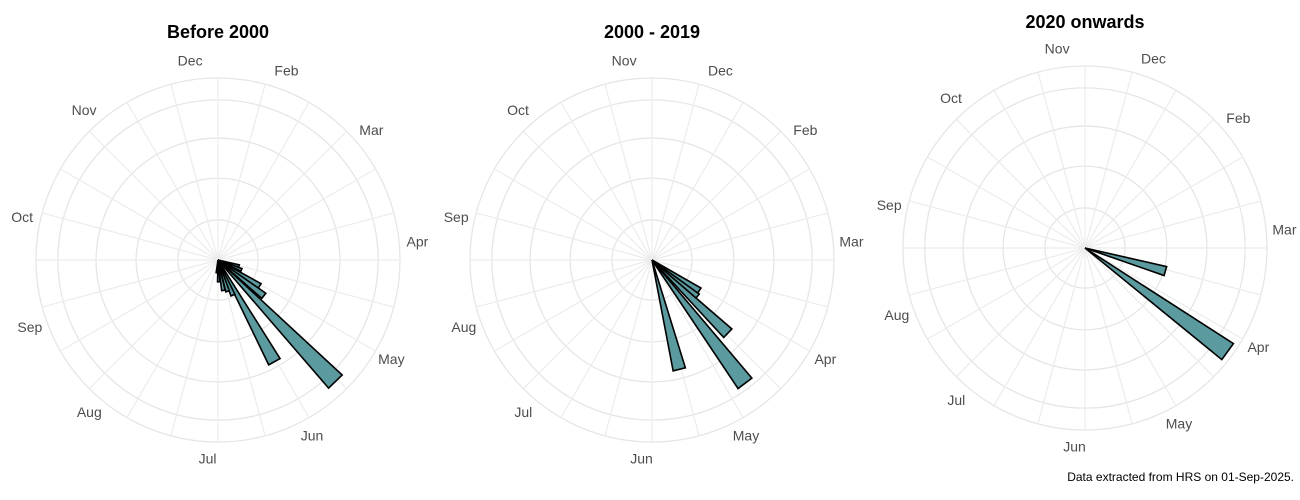 The height and width of the screenshot is (500, 1300). What do you see at coordinates (218, 32) in the screenshot?
I see `chart-title: Before 2000` at bounding box center [218, 32].